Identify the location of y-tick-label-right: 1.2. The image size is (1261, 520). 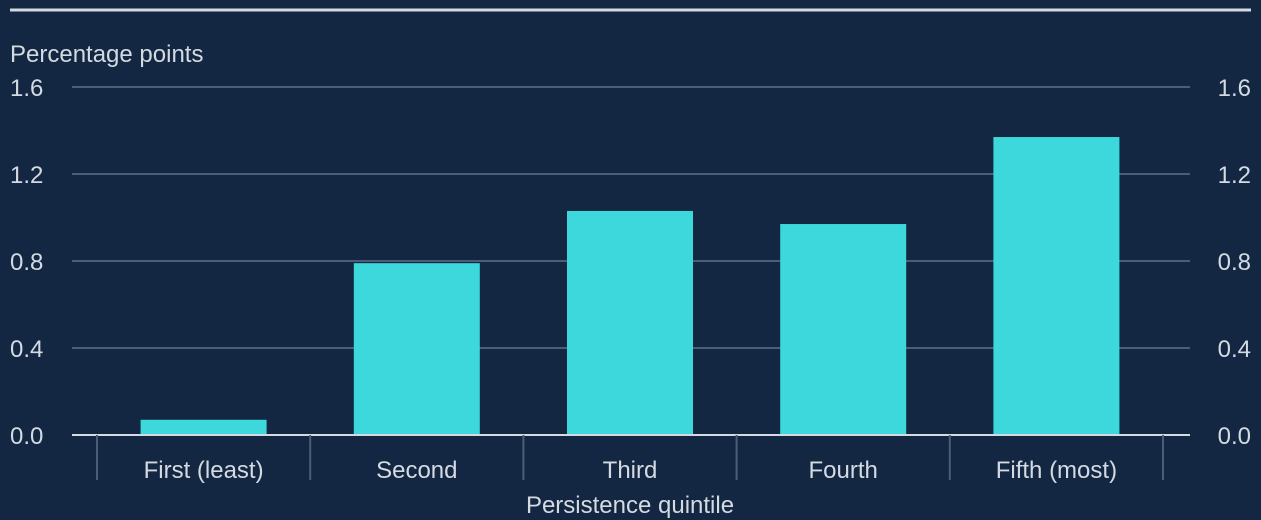
(1234, 175).